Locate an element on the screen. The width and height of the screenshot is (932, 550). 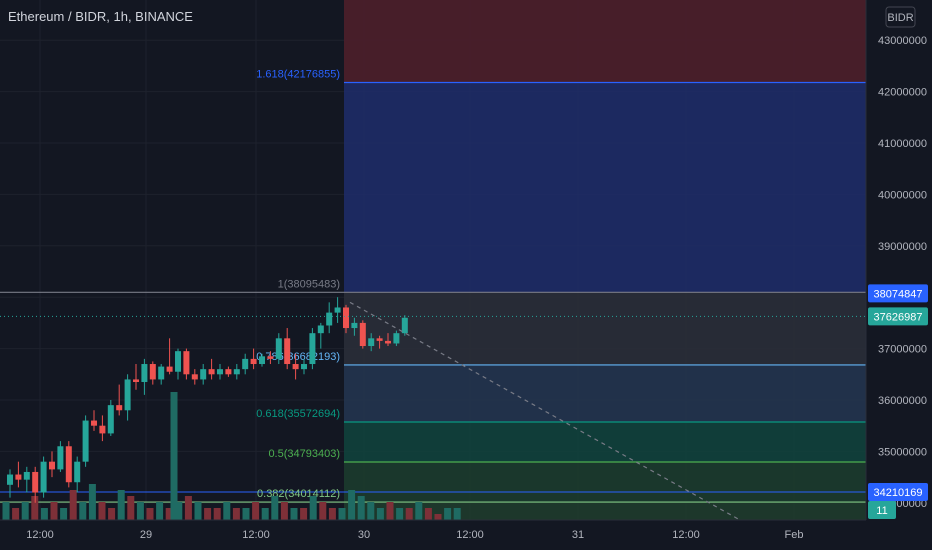
fib-level-label: 0.618(35572694) is located at coordinates (298, 414).